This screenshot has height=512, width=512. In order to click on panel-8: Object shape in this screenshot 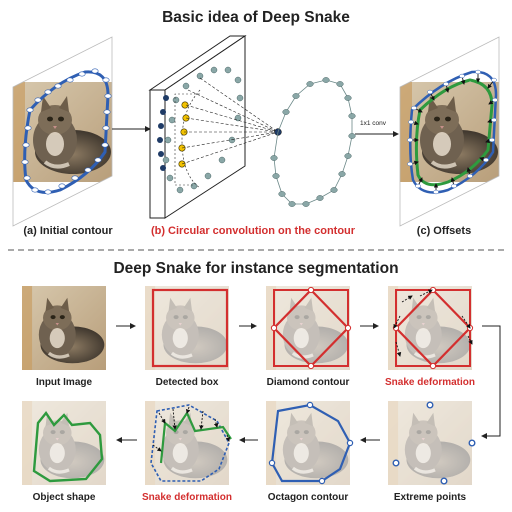, I will do `click(64, 452)`.